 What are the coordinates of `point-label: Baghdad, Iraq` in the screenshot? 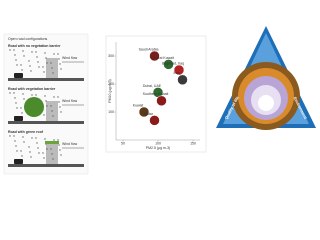 It's located at (173, 63).